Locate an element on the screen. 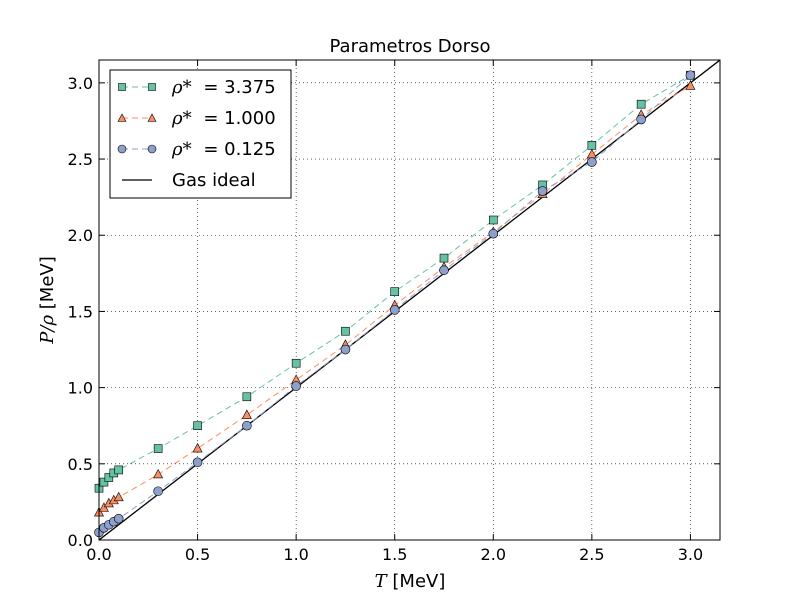 This screenshot has height=605, width=800. chart-title: Parametros Dorso is located at coordinates (410, 46).